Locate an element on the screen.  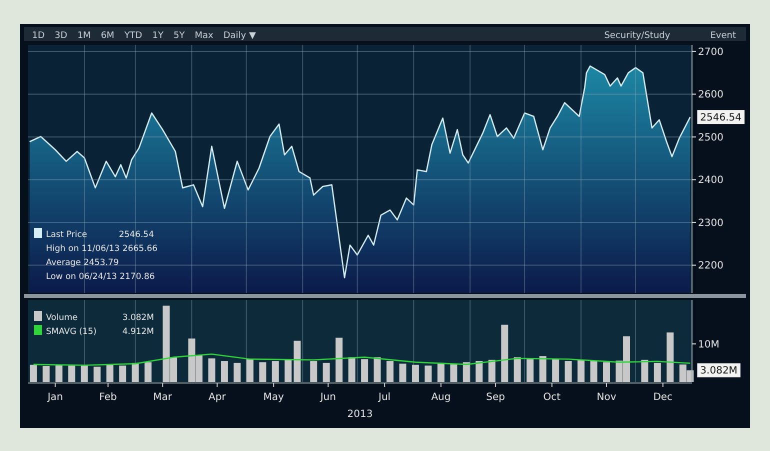
annotation: High on 11/06/13 2665.66 is located at coordinates (102, 249).